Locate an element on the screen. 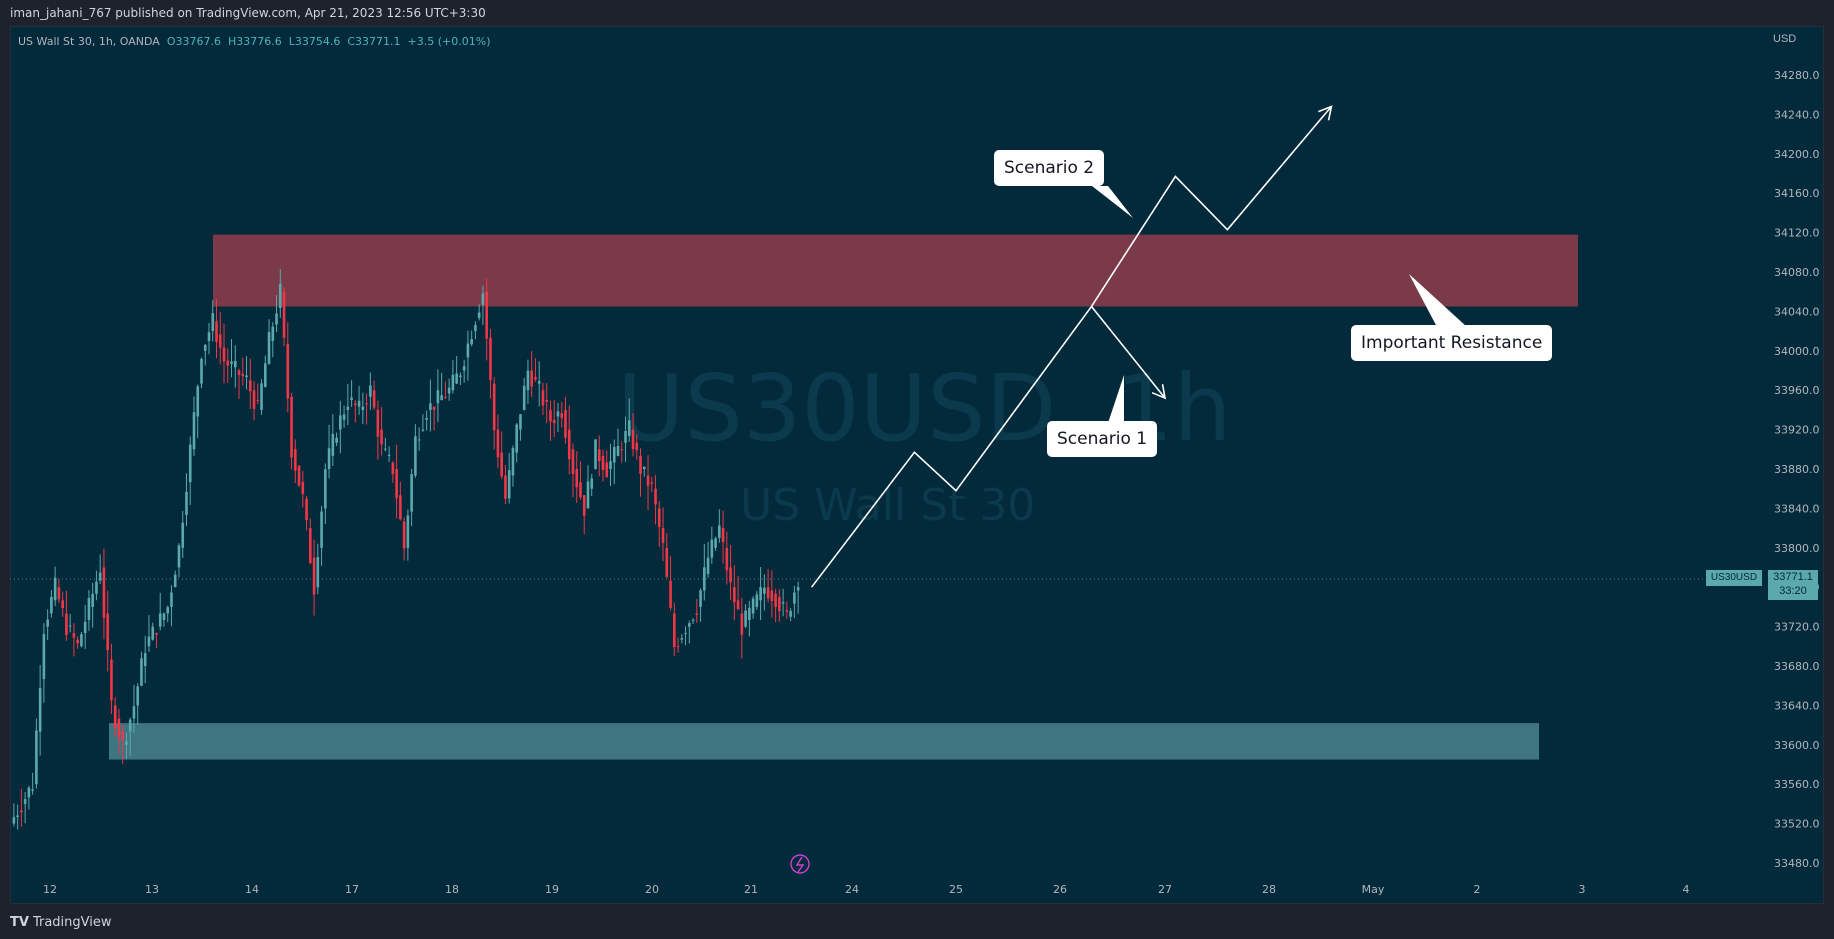 The image size is (1834, 939). y-tick-label: 33560.0 is located at coordinates (1797, 784).